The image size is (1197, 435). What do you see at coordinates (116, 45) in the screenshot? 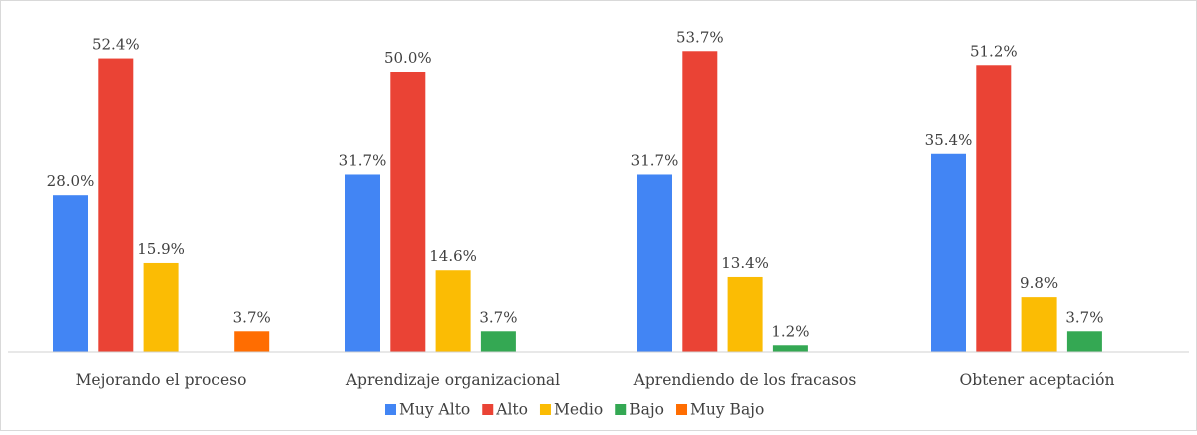
I see `data-label-alto-1: 52.4%` at bounding box center [116, 45].